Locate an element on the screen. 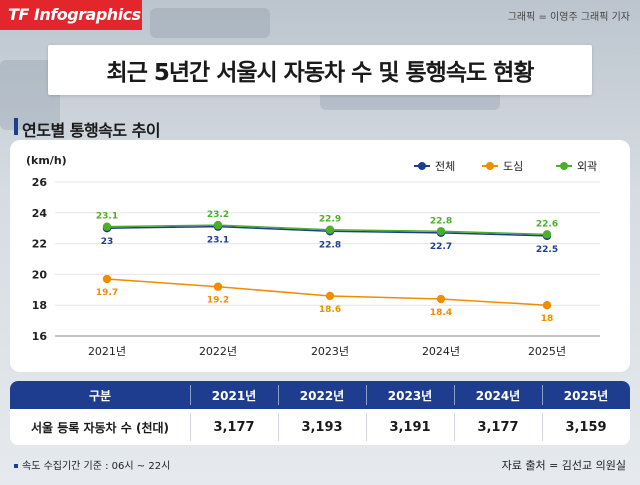  table-header-cell: 2025년 is located at coordinates (586, 395).